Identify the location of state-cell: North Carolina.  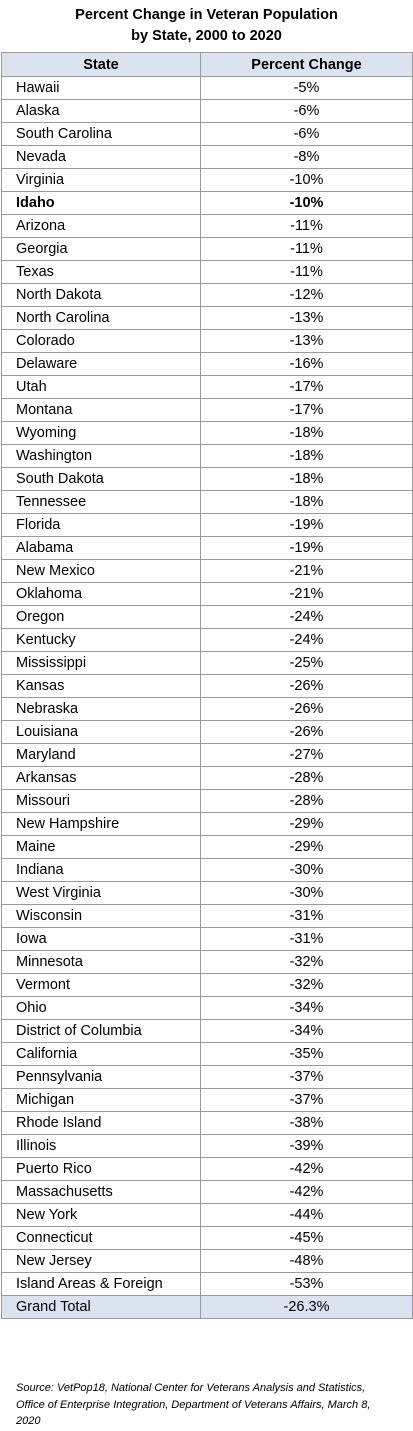
(101, 318).